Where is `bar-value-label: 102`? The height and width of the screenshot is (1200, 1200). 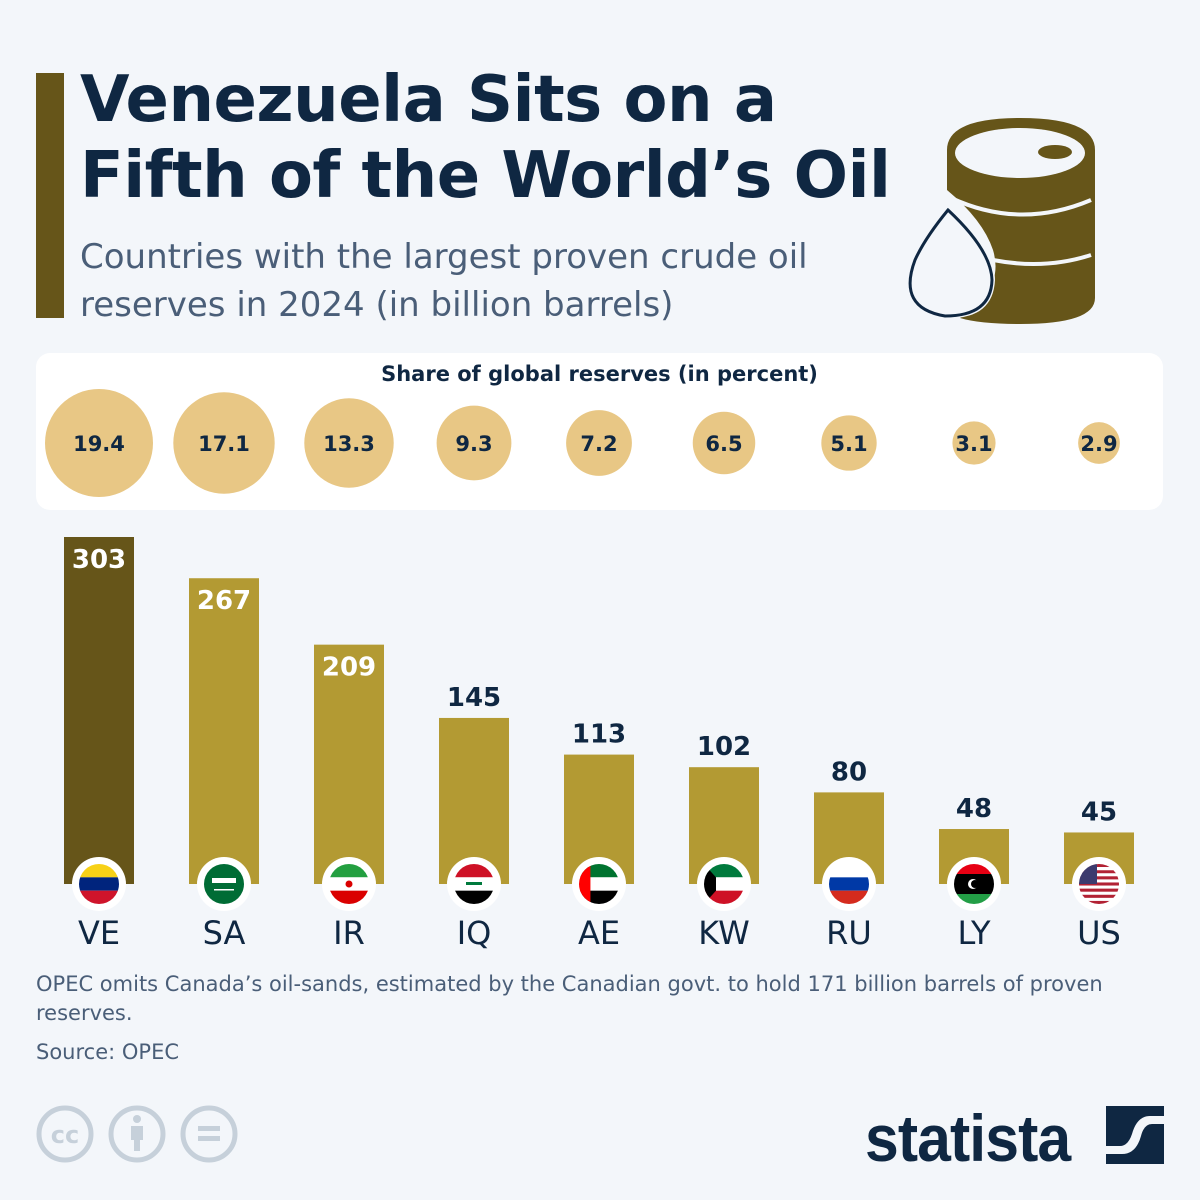
bar-value-label: 102 is located at coordinates (724, 747).